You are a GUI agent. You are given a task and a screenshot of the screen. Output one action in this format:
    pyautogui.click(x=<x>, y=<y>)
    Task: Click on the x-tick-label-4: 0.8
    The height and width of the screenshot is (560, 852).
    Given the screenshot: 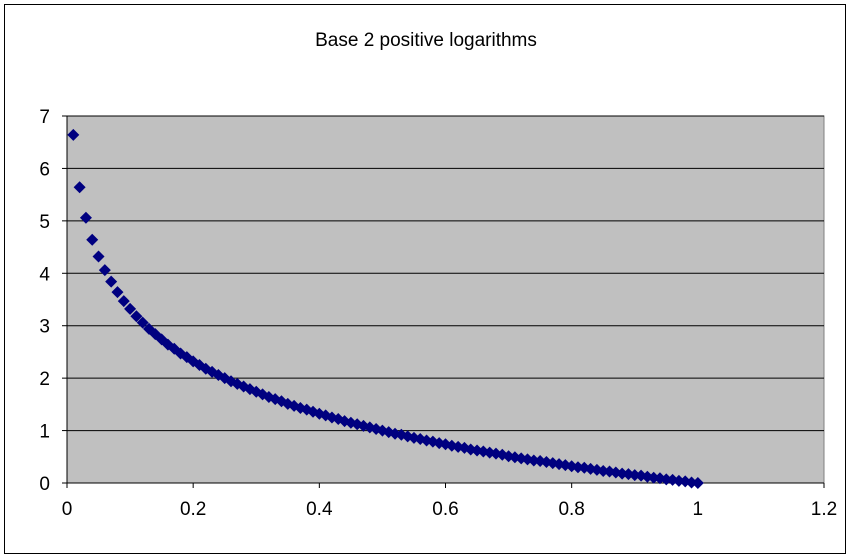 What is the action you would take?
    pyautogui.click(x=571, y=509)
    